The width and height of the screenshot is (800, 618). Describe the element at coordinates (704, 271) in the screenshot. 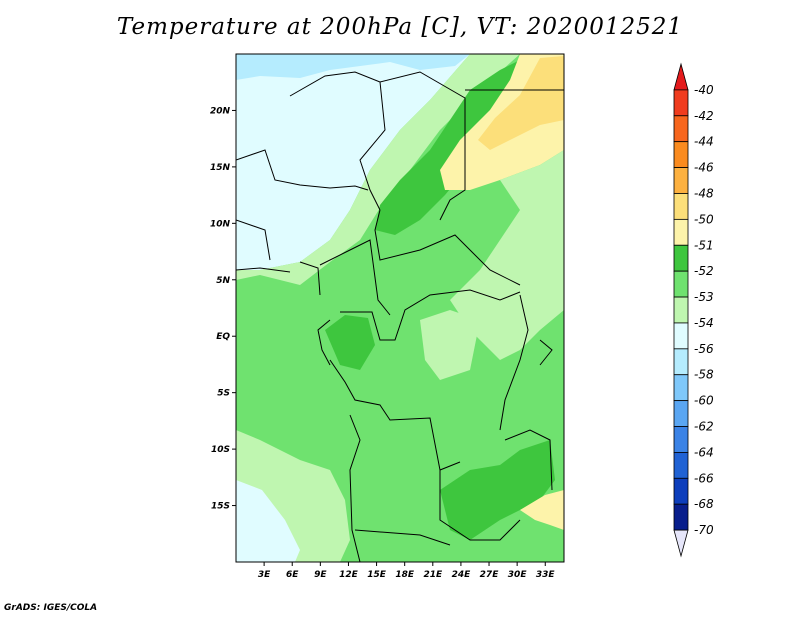

I see `colorbar-label: -52` at that location.